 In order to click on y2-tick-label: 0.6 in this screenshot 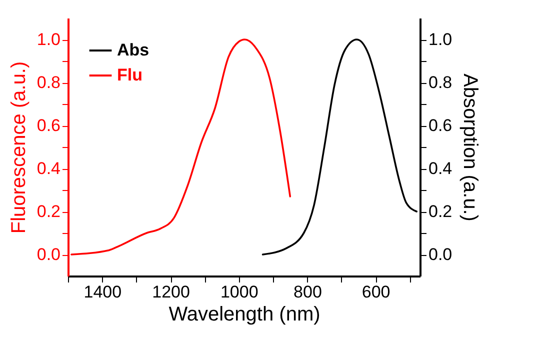, I will do `click(440, 125)`.